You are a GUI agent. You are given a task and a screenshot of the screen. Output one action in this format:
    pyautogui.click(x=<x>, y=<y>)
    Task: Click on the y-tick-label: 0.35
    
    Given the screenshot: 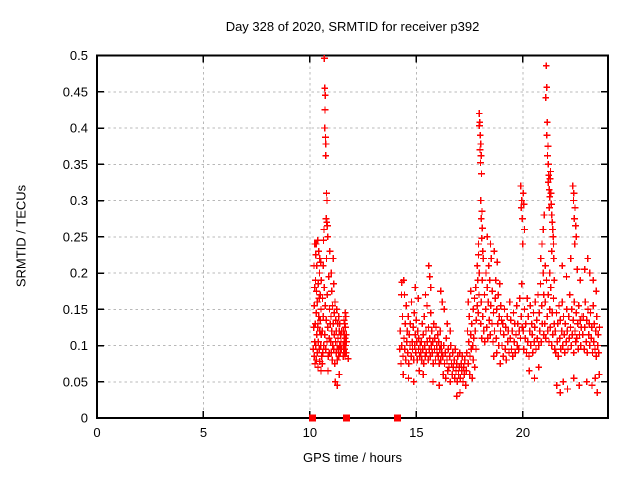 What is the action you would take?
    pyautogui.click(x=75, y=164)
    